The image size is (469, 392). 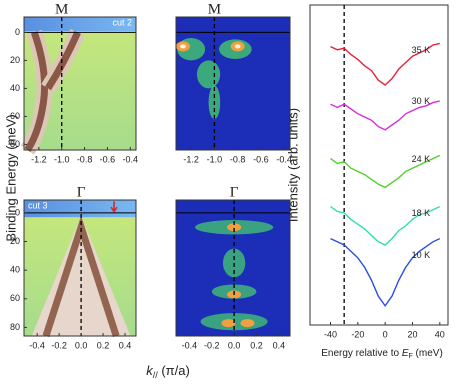 I want to click on x-label-symbol: k, so click(x=150, y=370).